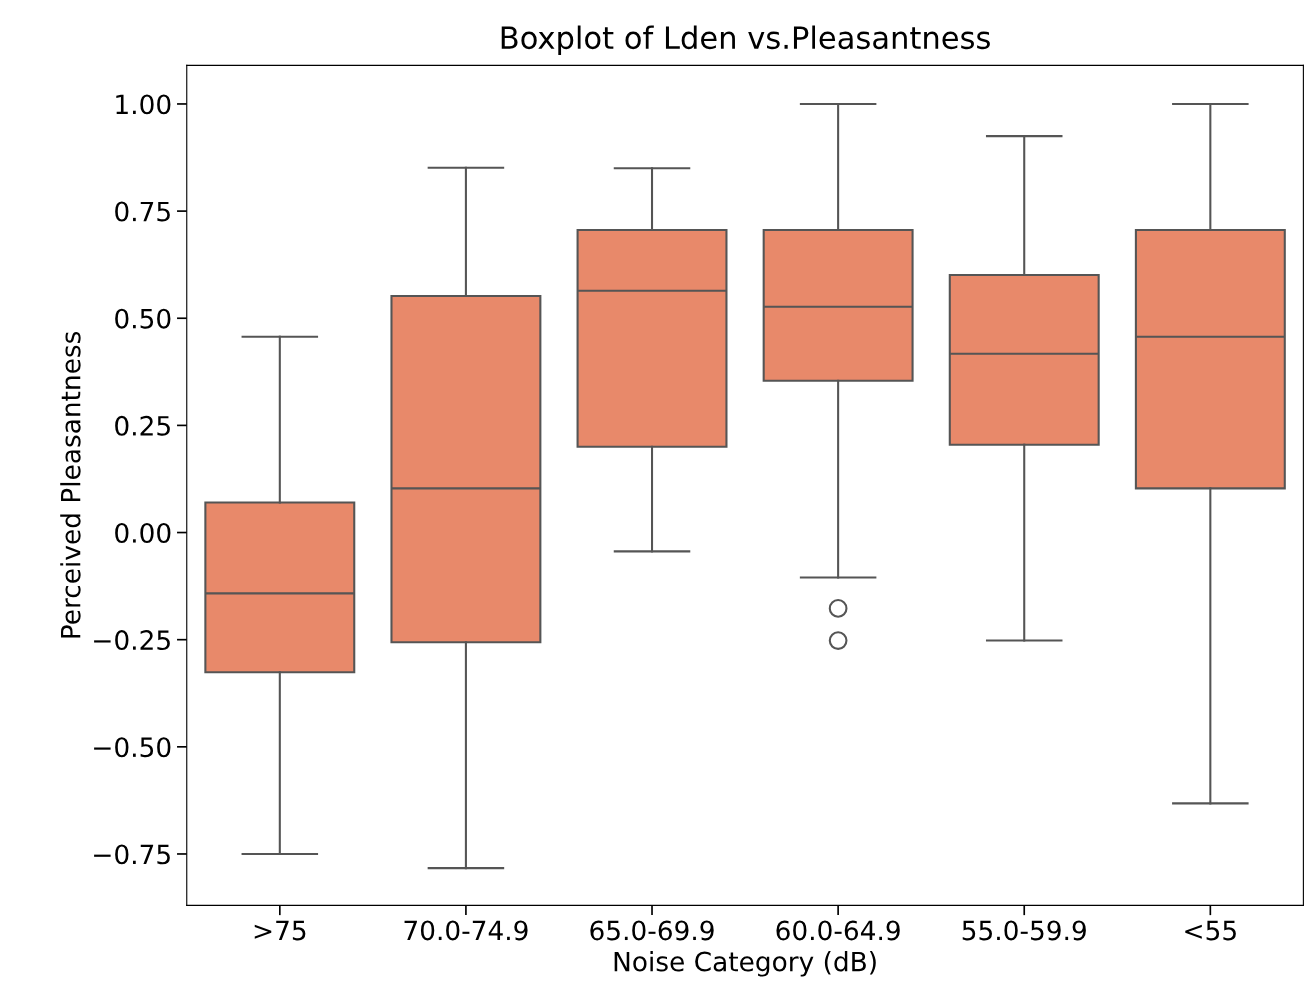 This screenshot has height=1006, width=1306. What do you see at coordinates (1210, 930) in the screenshot?
I see `x-tick-label: <55` at bounding box center [1210, 930].